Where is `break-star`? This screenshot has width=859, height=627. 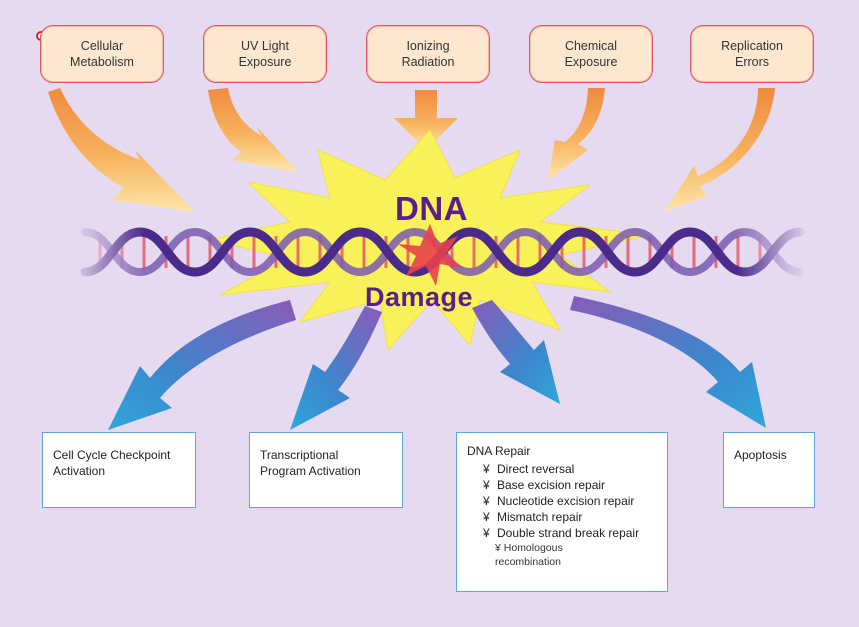 break-star is located at coordinates (430, 255).